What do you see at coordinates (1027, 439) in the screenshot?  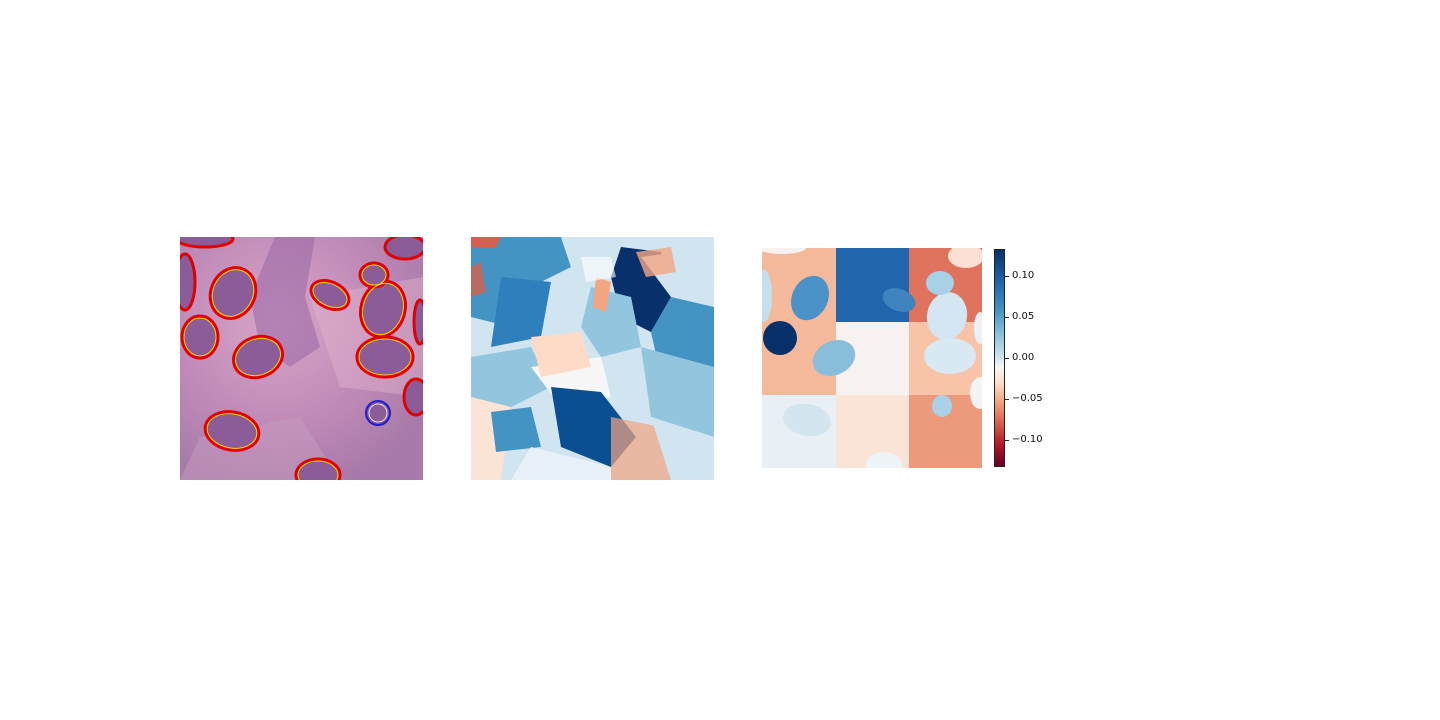 I see `colorbar-tick-label: −0.10` at bounding box center [1027, 439].